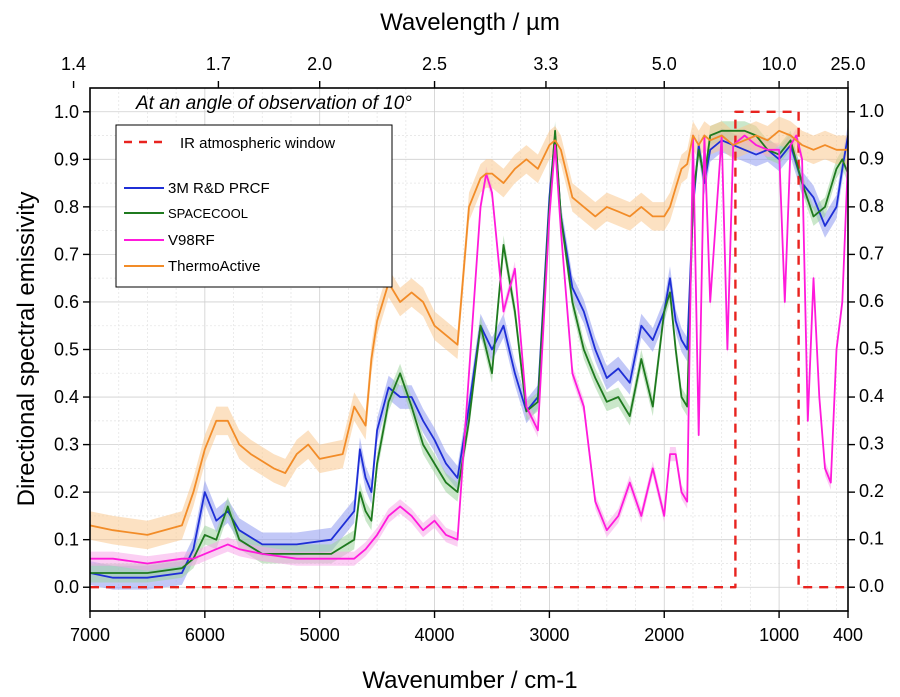  Describe the element at coordinates (779, 635) in the screenshot. I see `x-tick-label: 1000` at that location.